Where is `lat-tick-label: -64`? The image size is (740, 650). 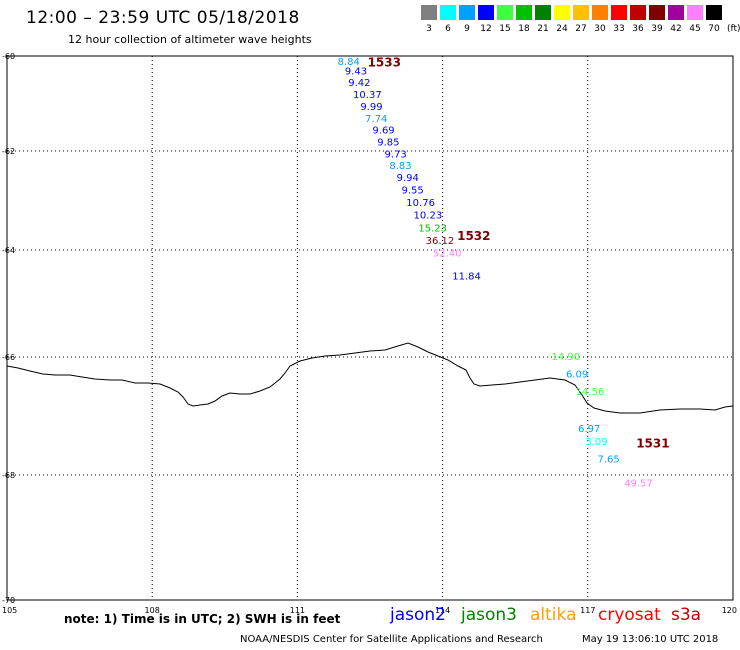 lat-tick-label: -64 is located at coordinates (8, 250).